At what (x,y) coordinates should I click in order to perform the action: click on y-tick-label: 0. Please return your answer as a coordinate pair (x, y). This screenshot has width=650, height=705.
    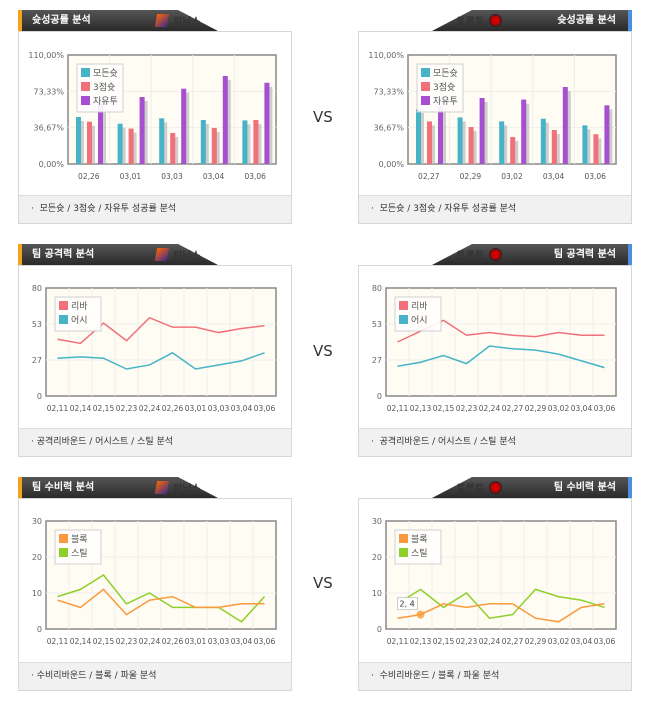
    Looking at the image, I should click on (379, 629).